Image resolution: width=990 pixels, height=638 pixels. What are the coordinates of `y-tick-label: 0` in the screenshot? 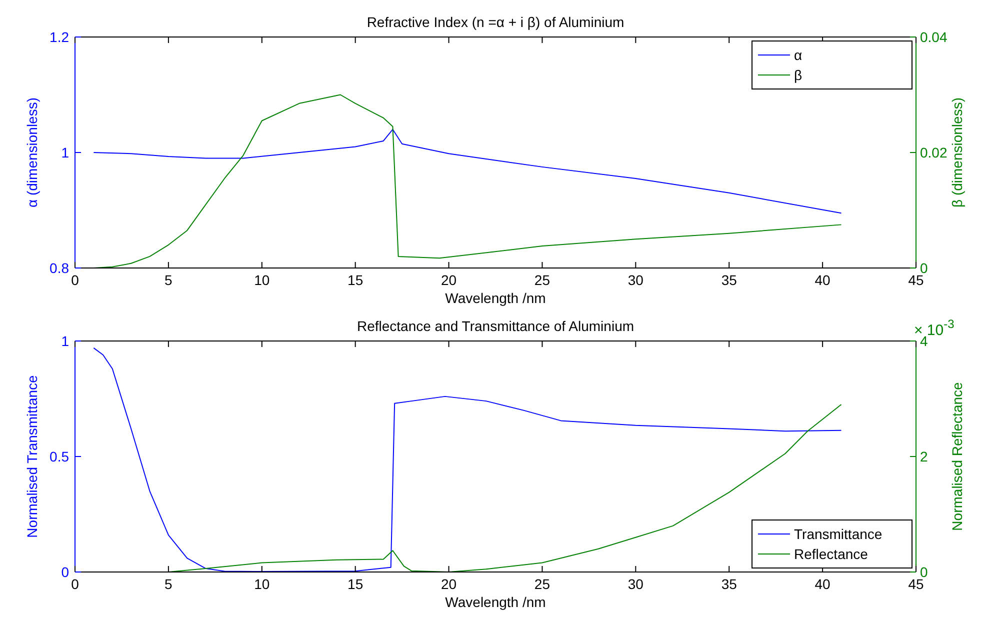 It's located at (65, 572).